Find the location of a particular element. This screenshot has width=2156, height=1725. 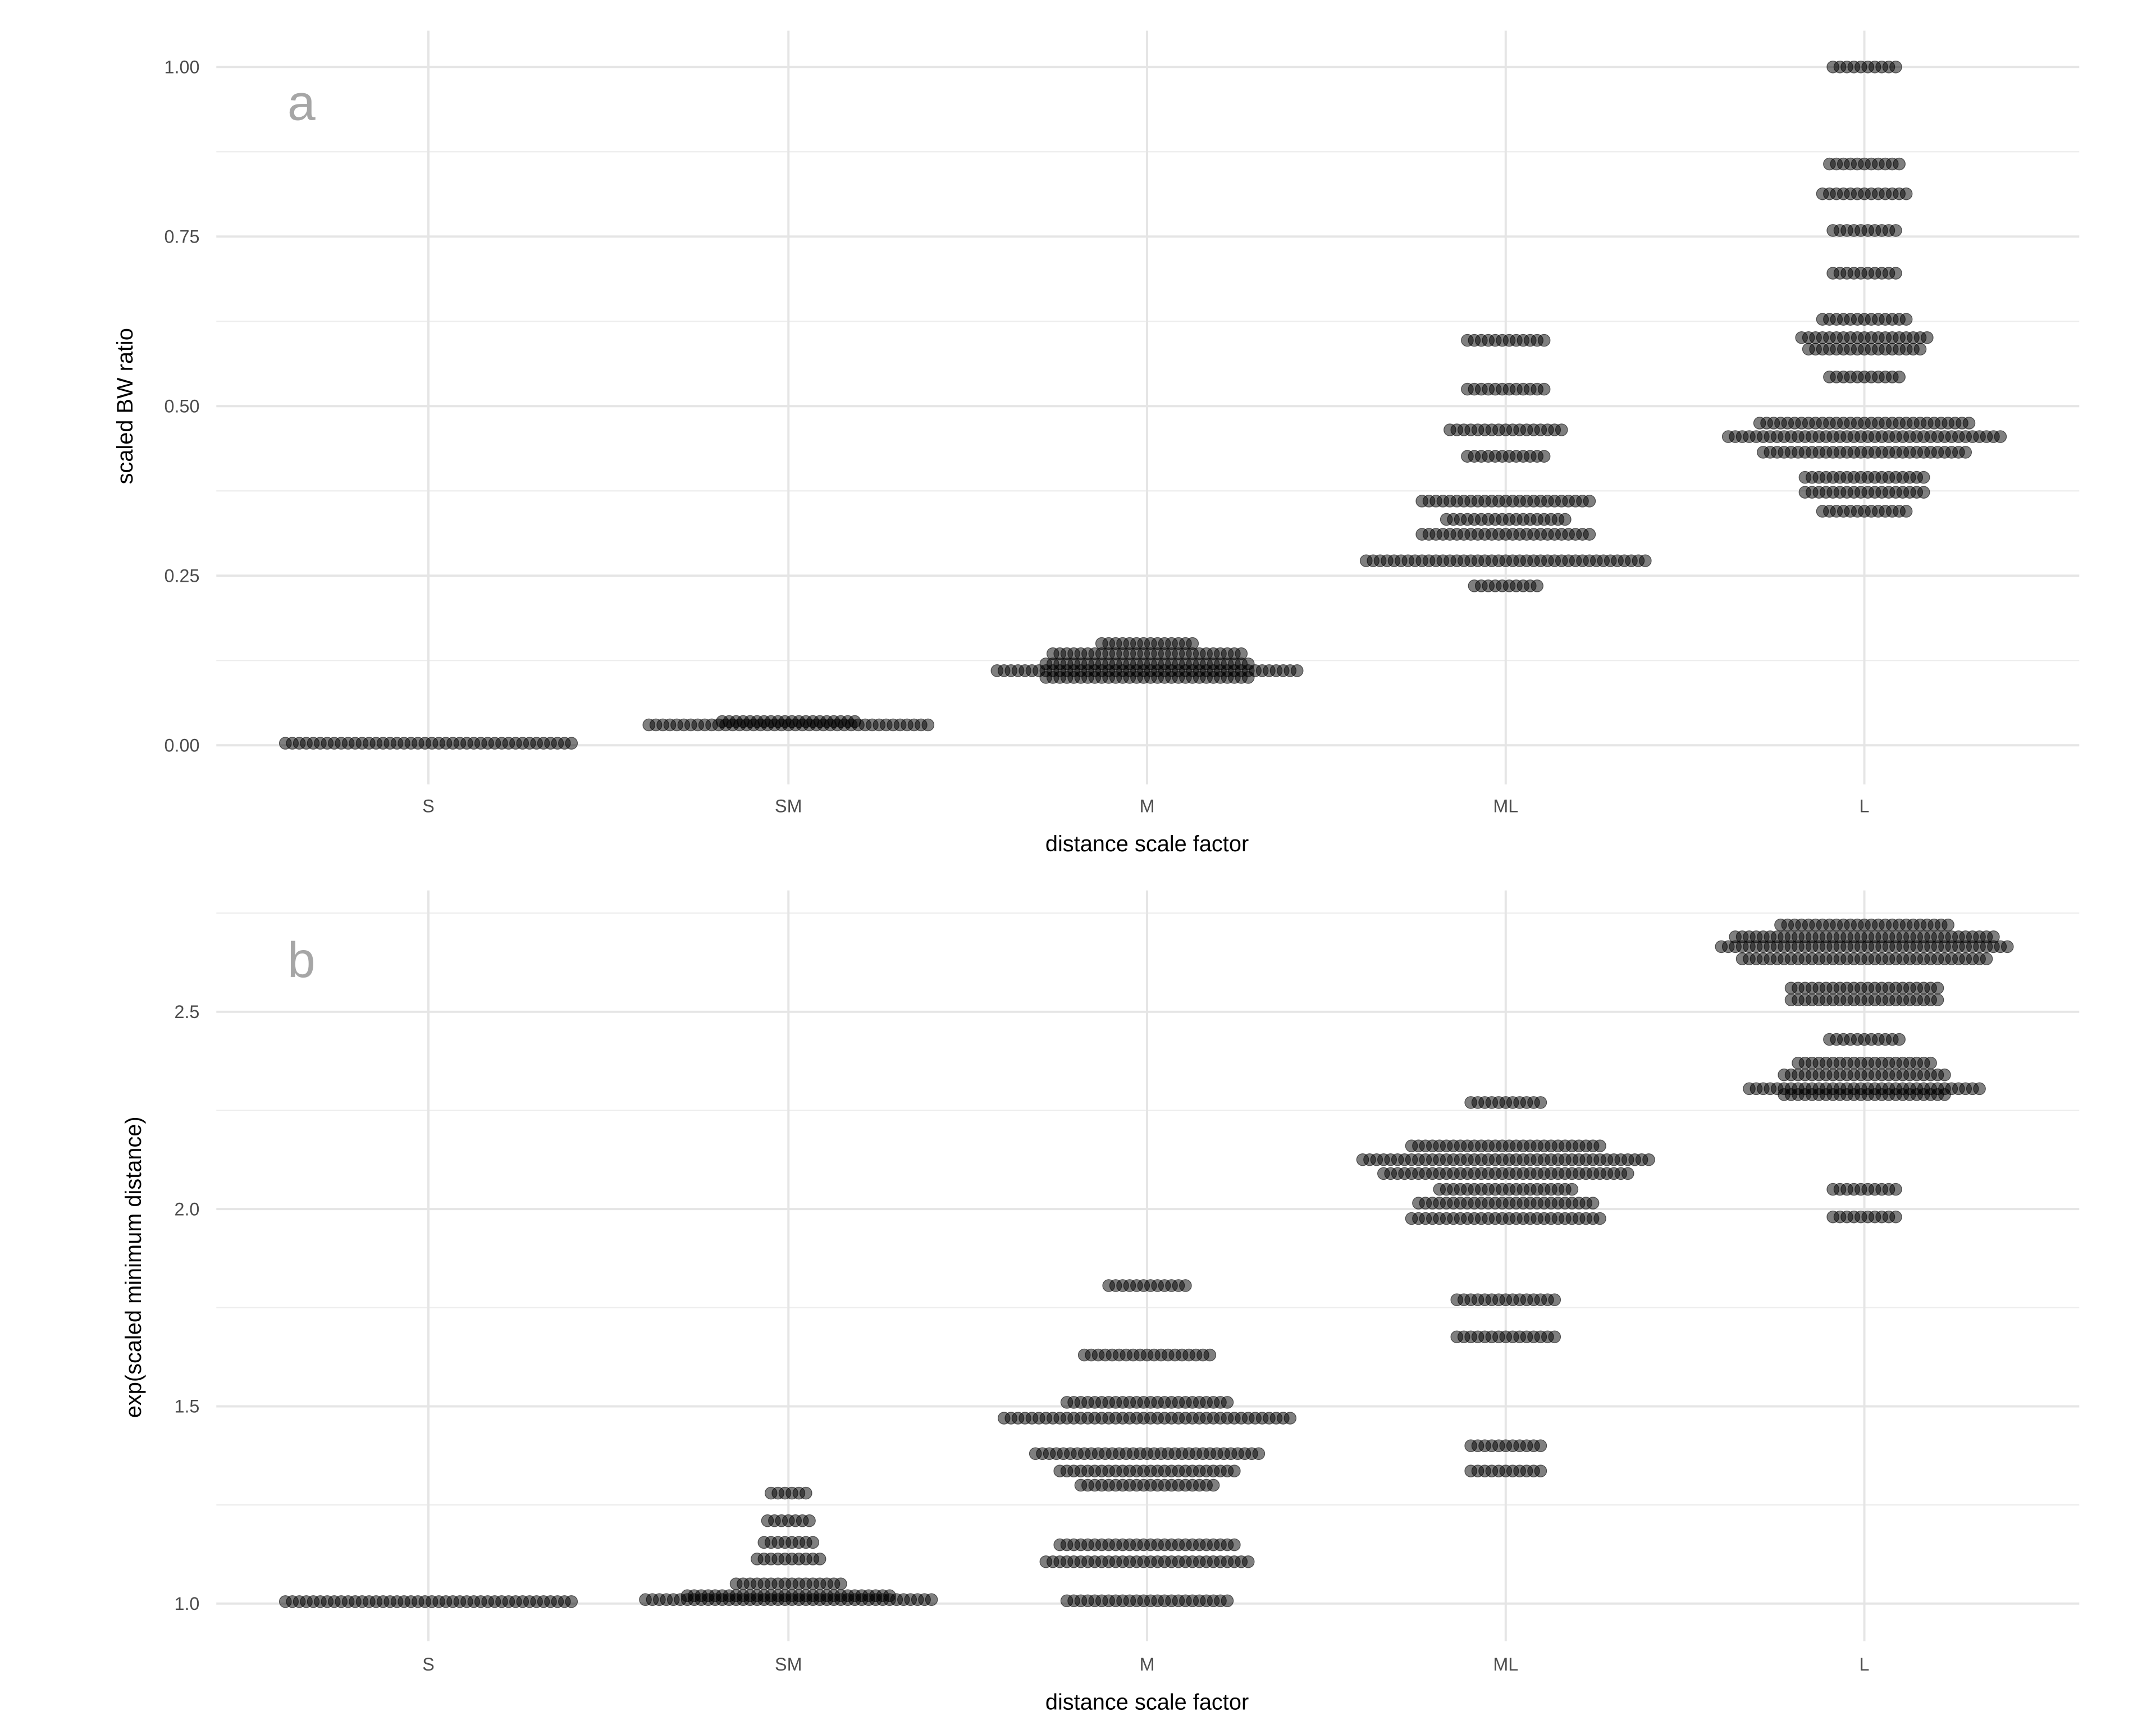

y-tick-label: 2.5 is located at coordinates (187, 1012).